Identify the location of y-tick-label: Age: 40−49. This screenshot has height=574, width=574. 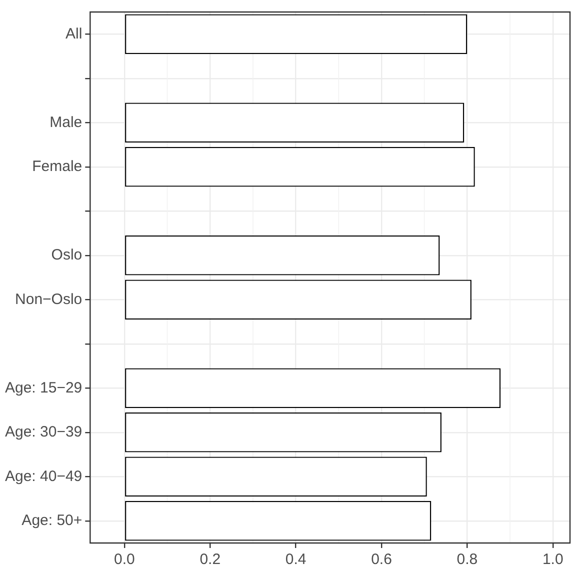
(43, 476).